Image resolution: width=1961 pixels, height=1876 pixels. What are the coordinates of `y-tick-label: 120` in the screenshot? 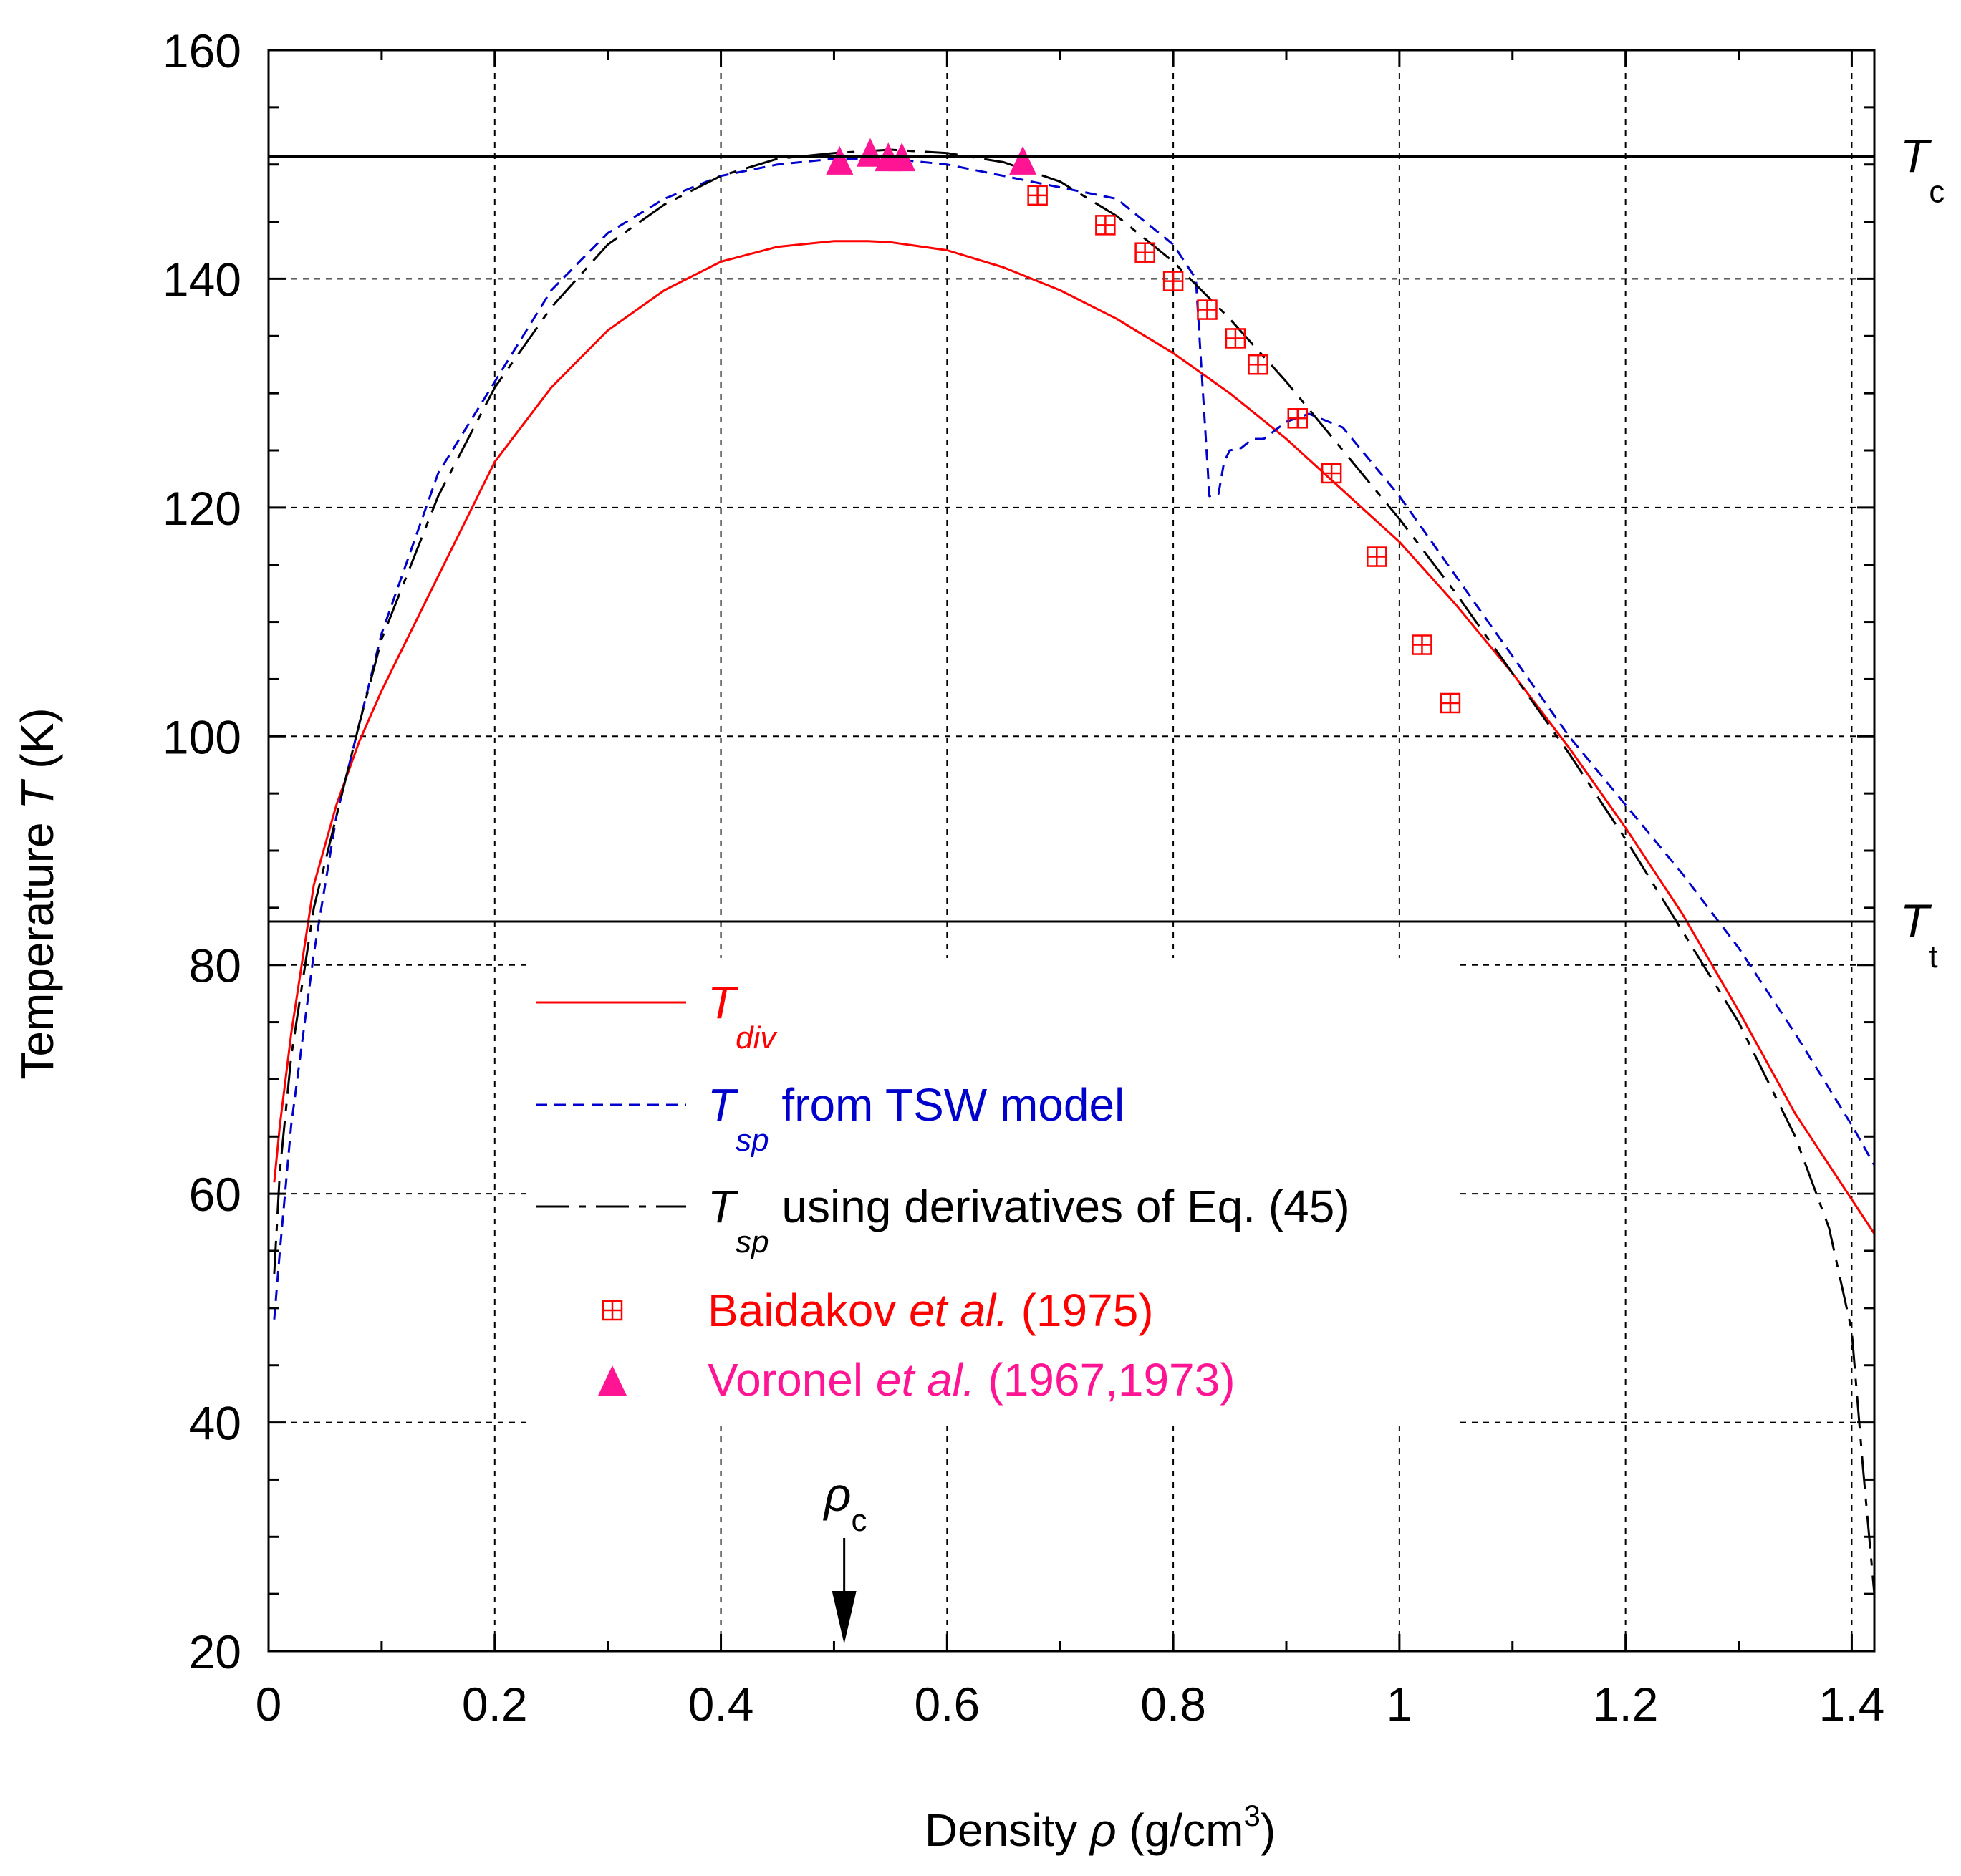 It's located at (202, 508).